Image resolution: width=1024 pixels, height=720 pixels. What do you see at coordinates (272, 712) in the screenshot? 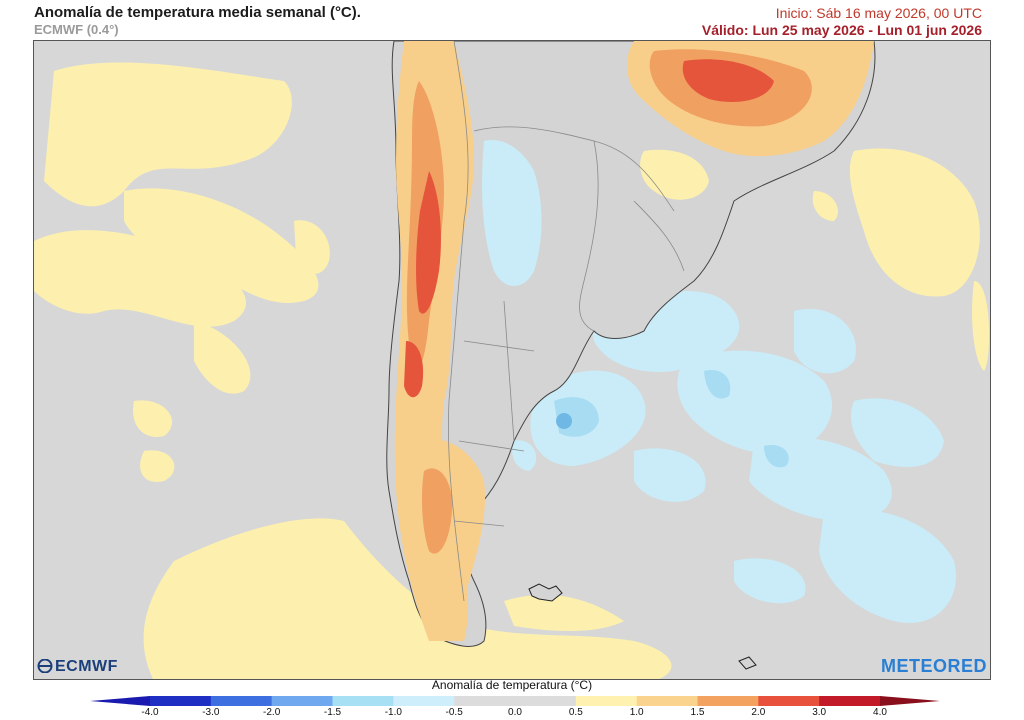
I see `colorbar-tick-label: -2.0` at bounding box center [272, 712].